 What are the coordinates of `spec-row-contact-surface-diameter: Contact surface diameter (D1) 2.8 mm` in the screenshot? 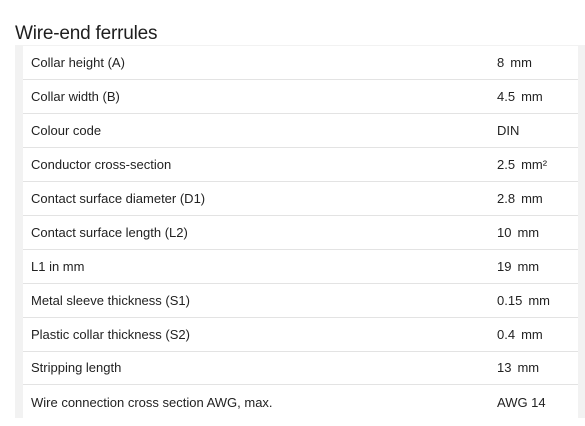 It's located at (300, 198).